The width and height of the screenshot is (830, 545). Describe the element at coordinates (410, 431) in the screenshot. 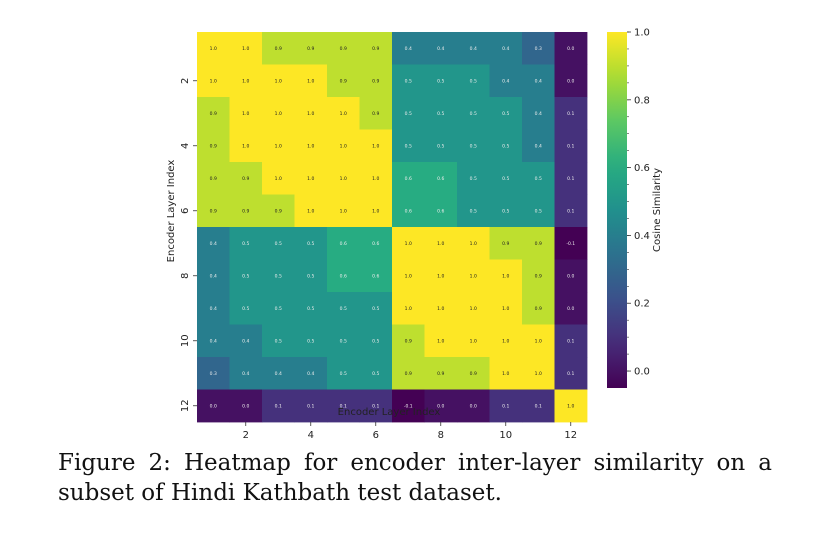

I see `x-axis-ticks: 2 4 6 8 10 12` at that location.